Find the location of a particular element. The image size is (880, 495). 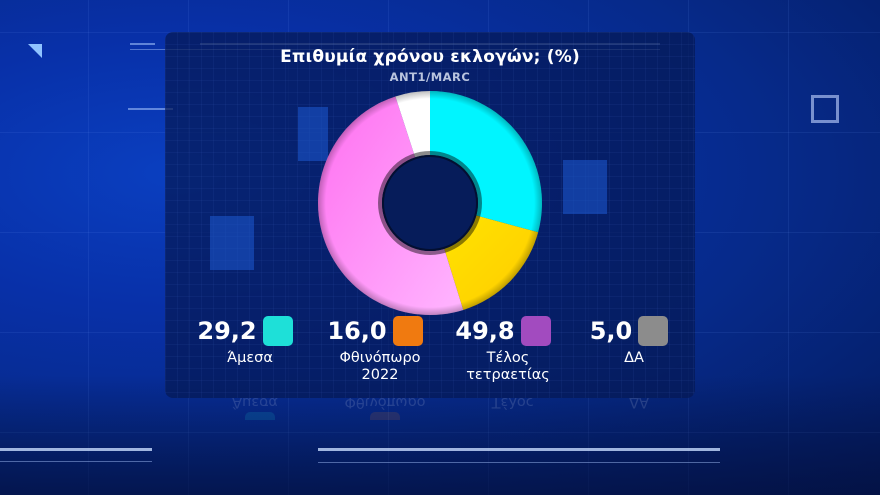

legend-item-telos: 49,8 Τέλος τετραετίας is located at coordinates (503, 350).